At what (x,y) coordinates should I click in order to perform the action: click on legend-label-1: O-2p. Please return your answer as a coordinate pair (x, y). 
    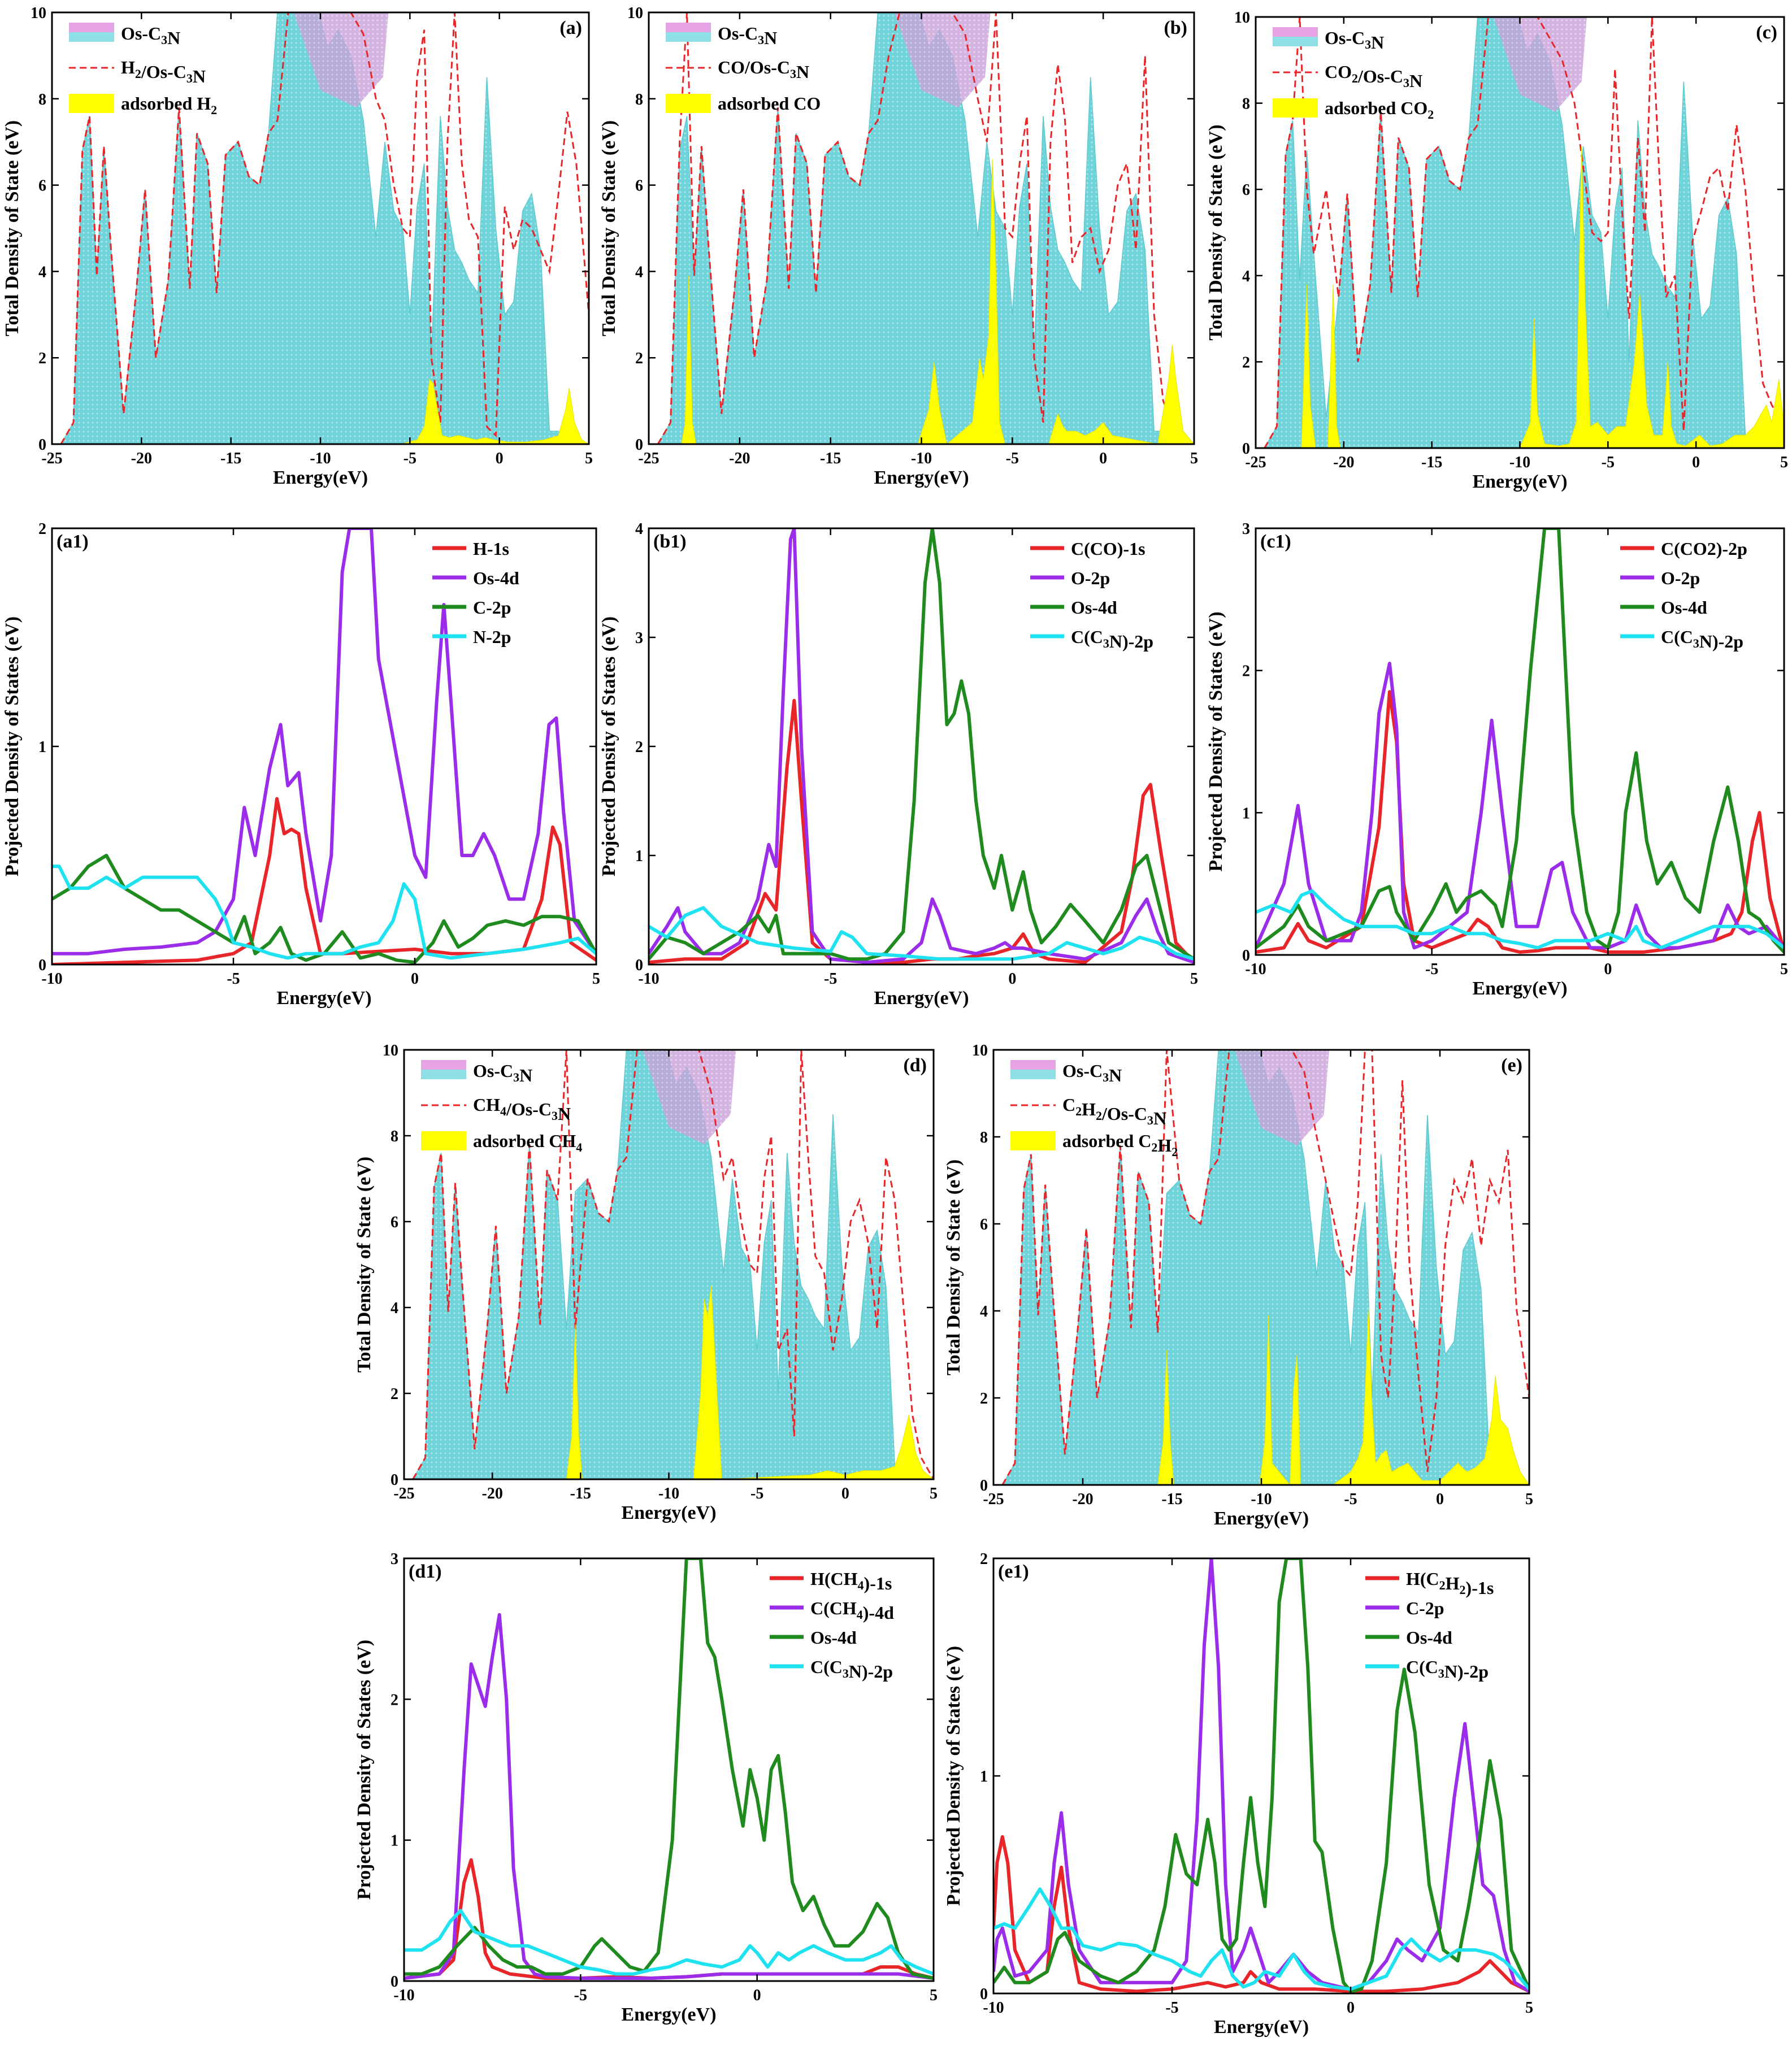
    Looking at the image, I should click on (1090, 578).